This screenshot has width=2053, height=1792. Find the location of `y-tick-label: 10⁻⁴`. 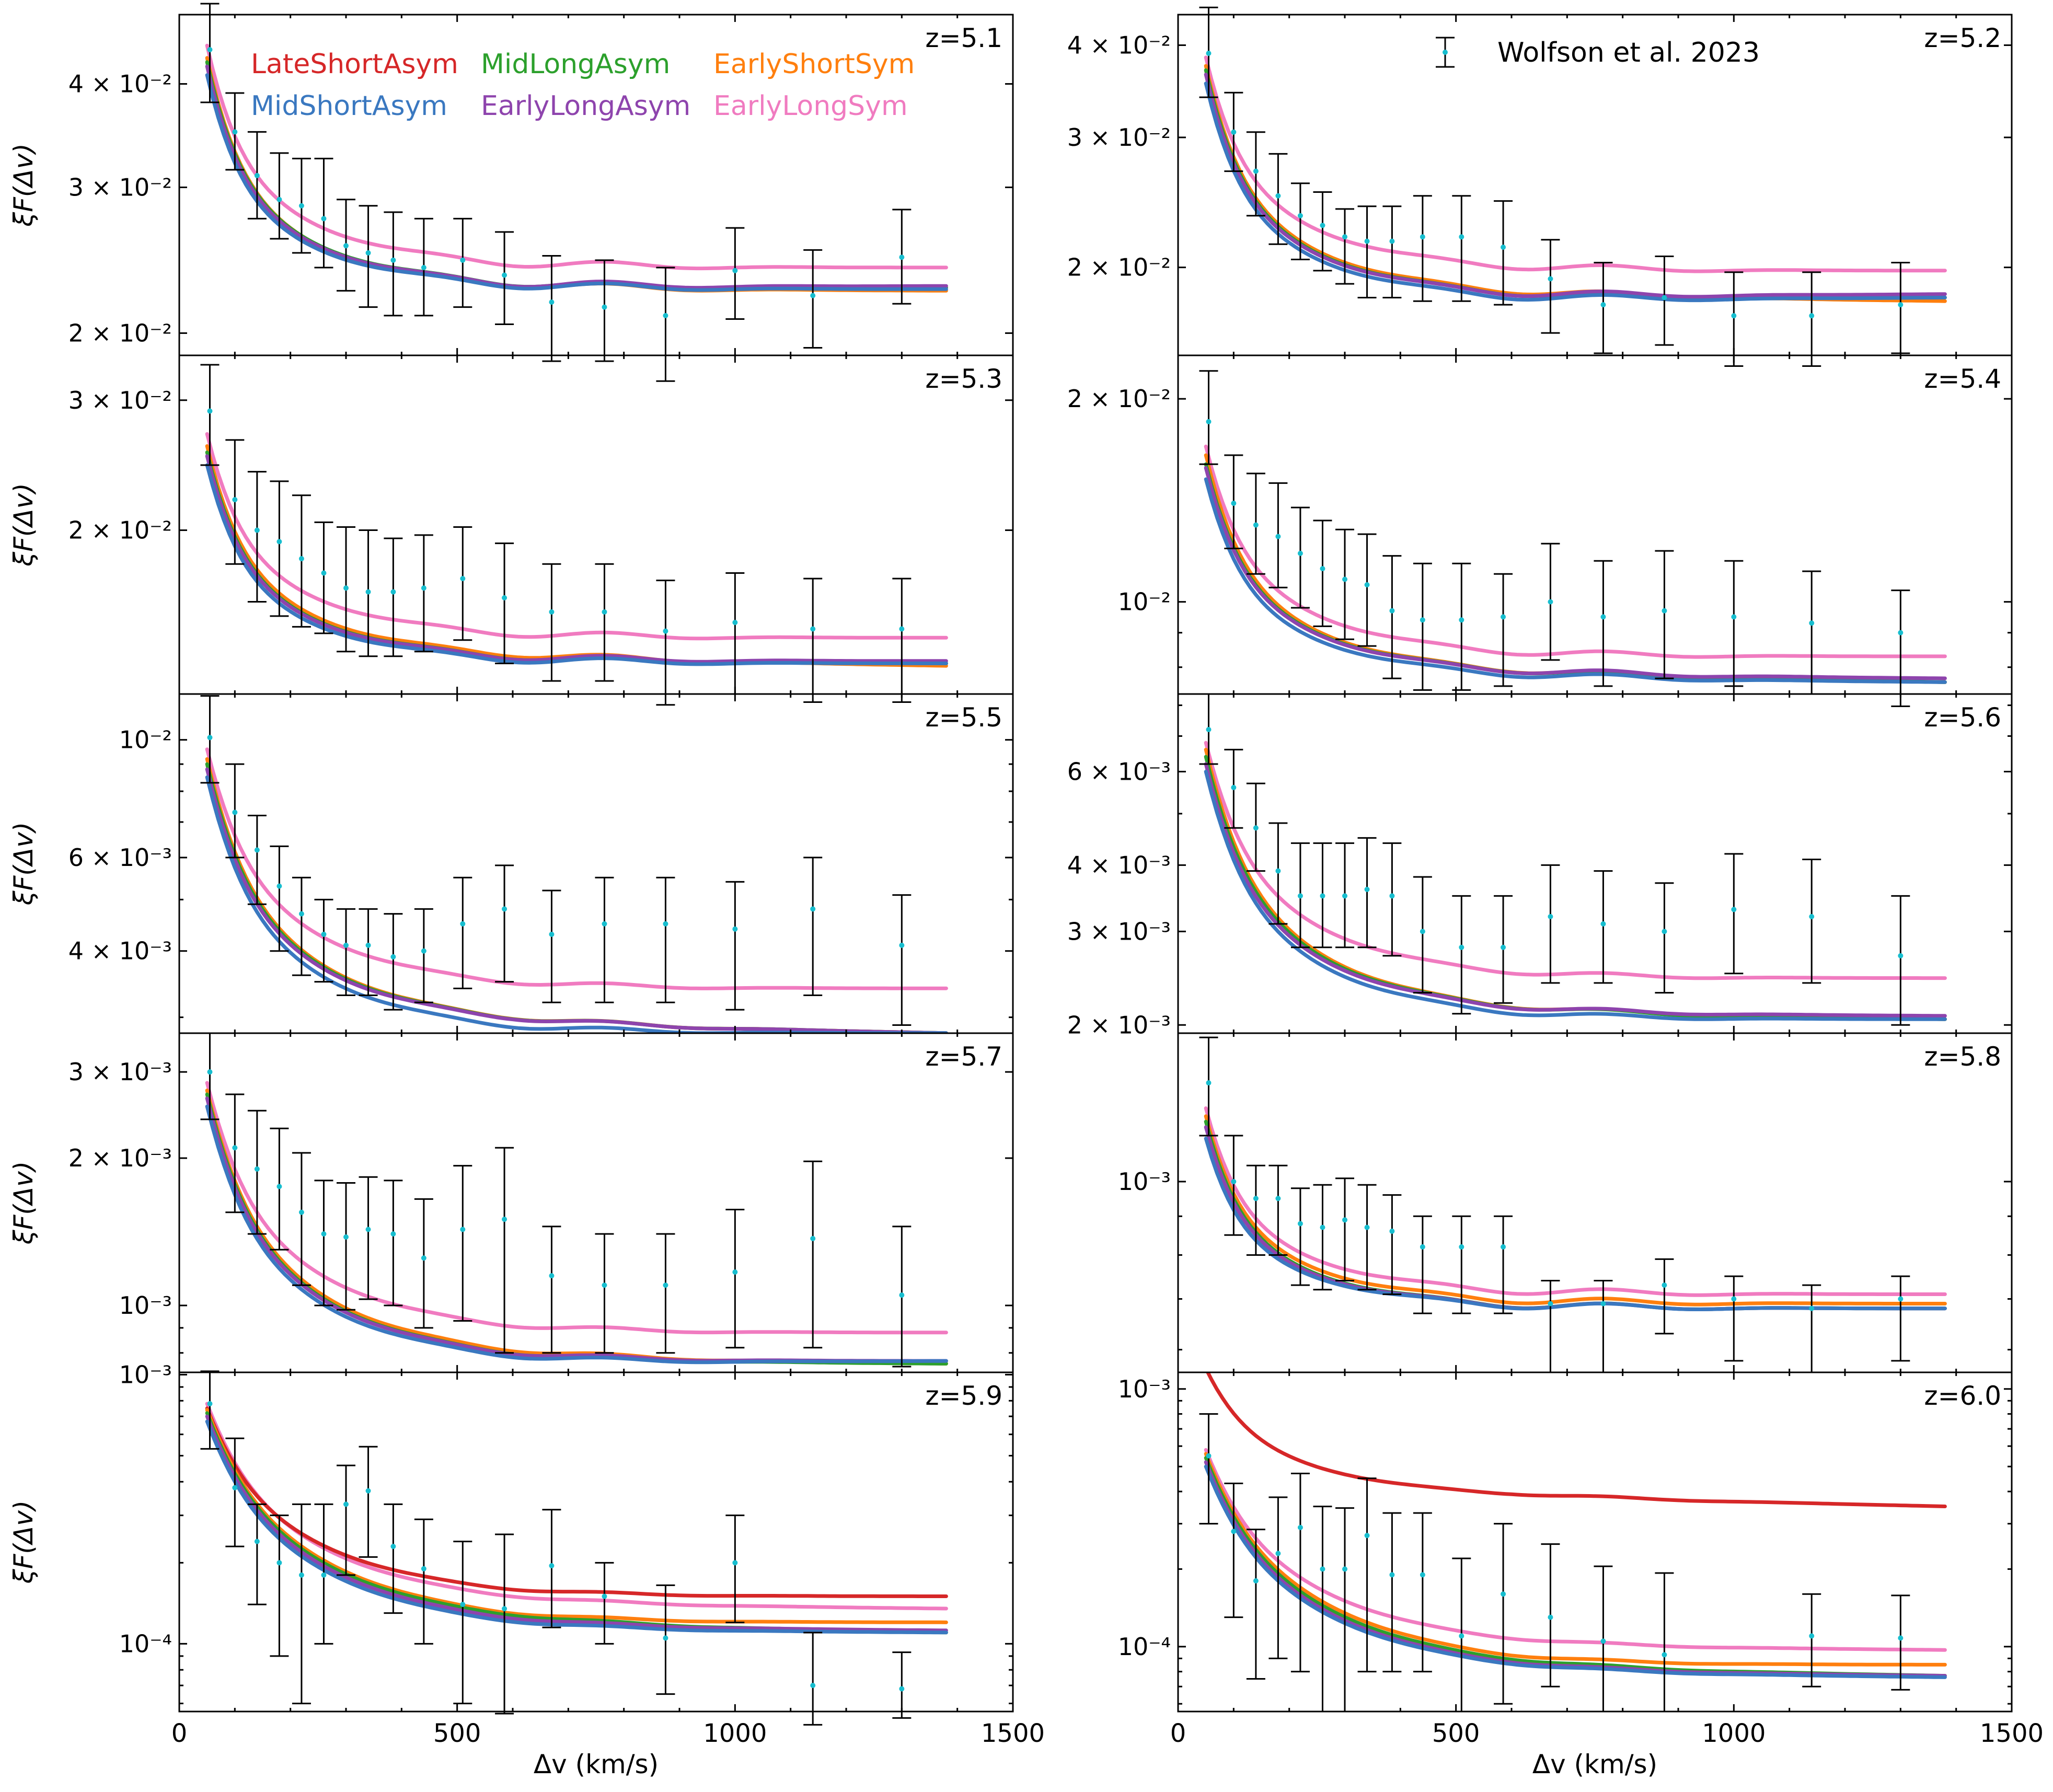

y-tick-label: 10⁻⁴ is located at coordinates (1144, 1647).